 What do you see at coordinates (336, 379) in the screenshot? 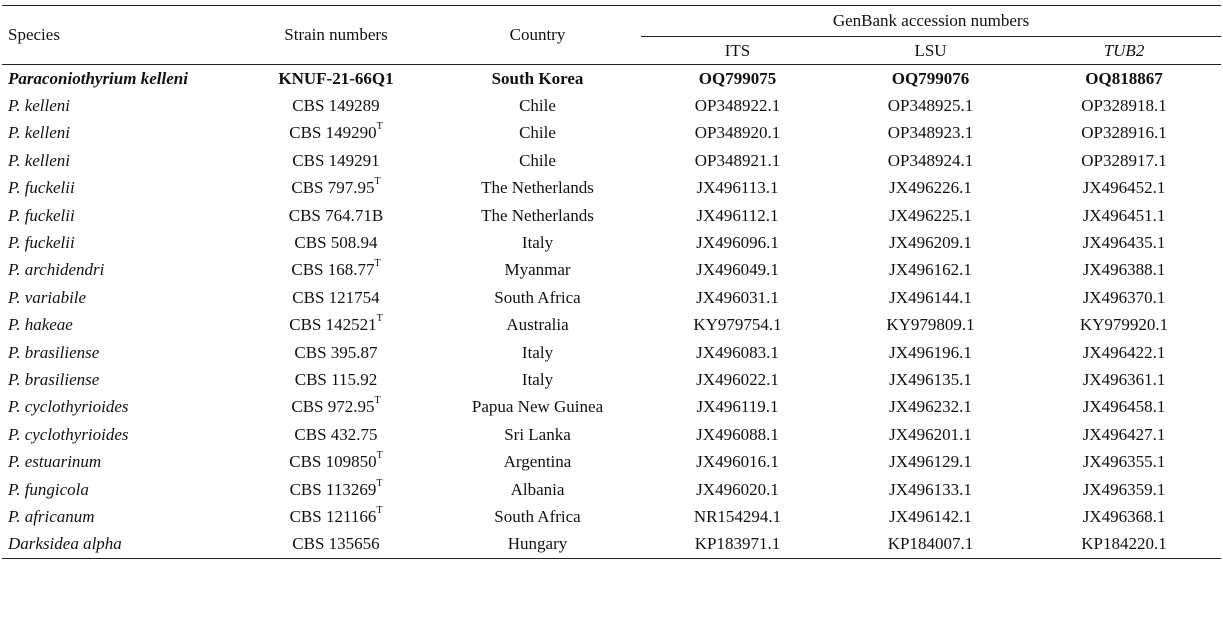
I see `cell-strain-text: CBS 115.92` at bounding box center [336, 379].